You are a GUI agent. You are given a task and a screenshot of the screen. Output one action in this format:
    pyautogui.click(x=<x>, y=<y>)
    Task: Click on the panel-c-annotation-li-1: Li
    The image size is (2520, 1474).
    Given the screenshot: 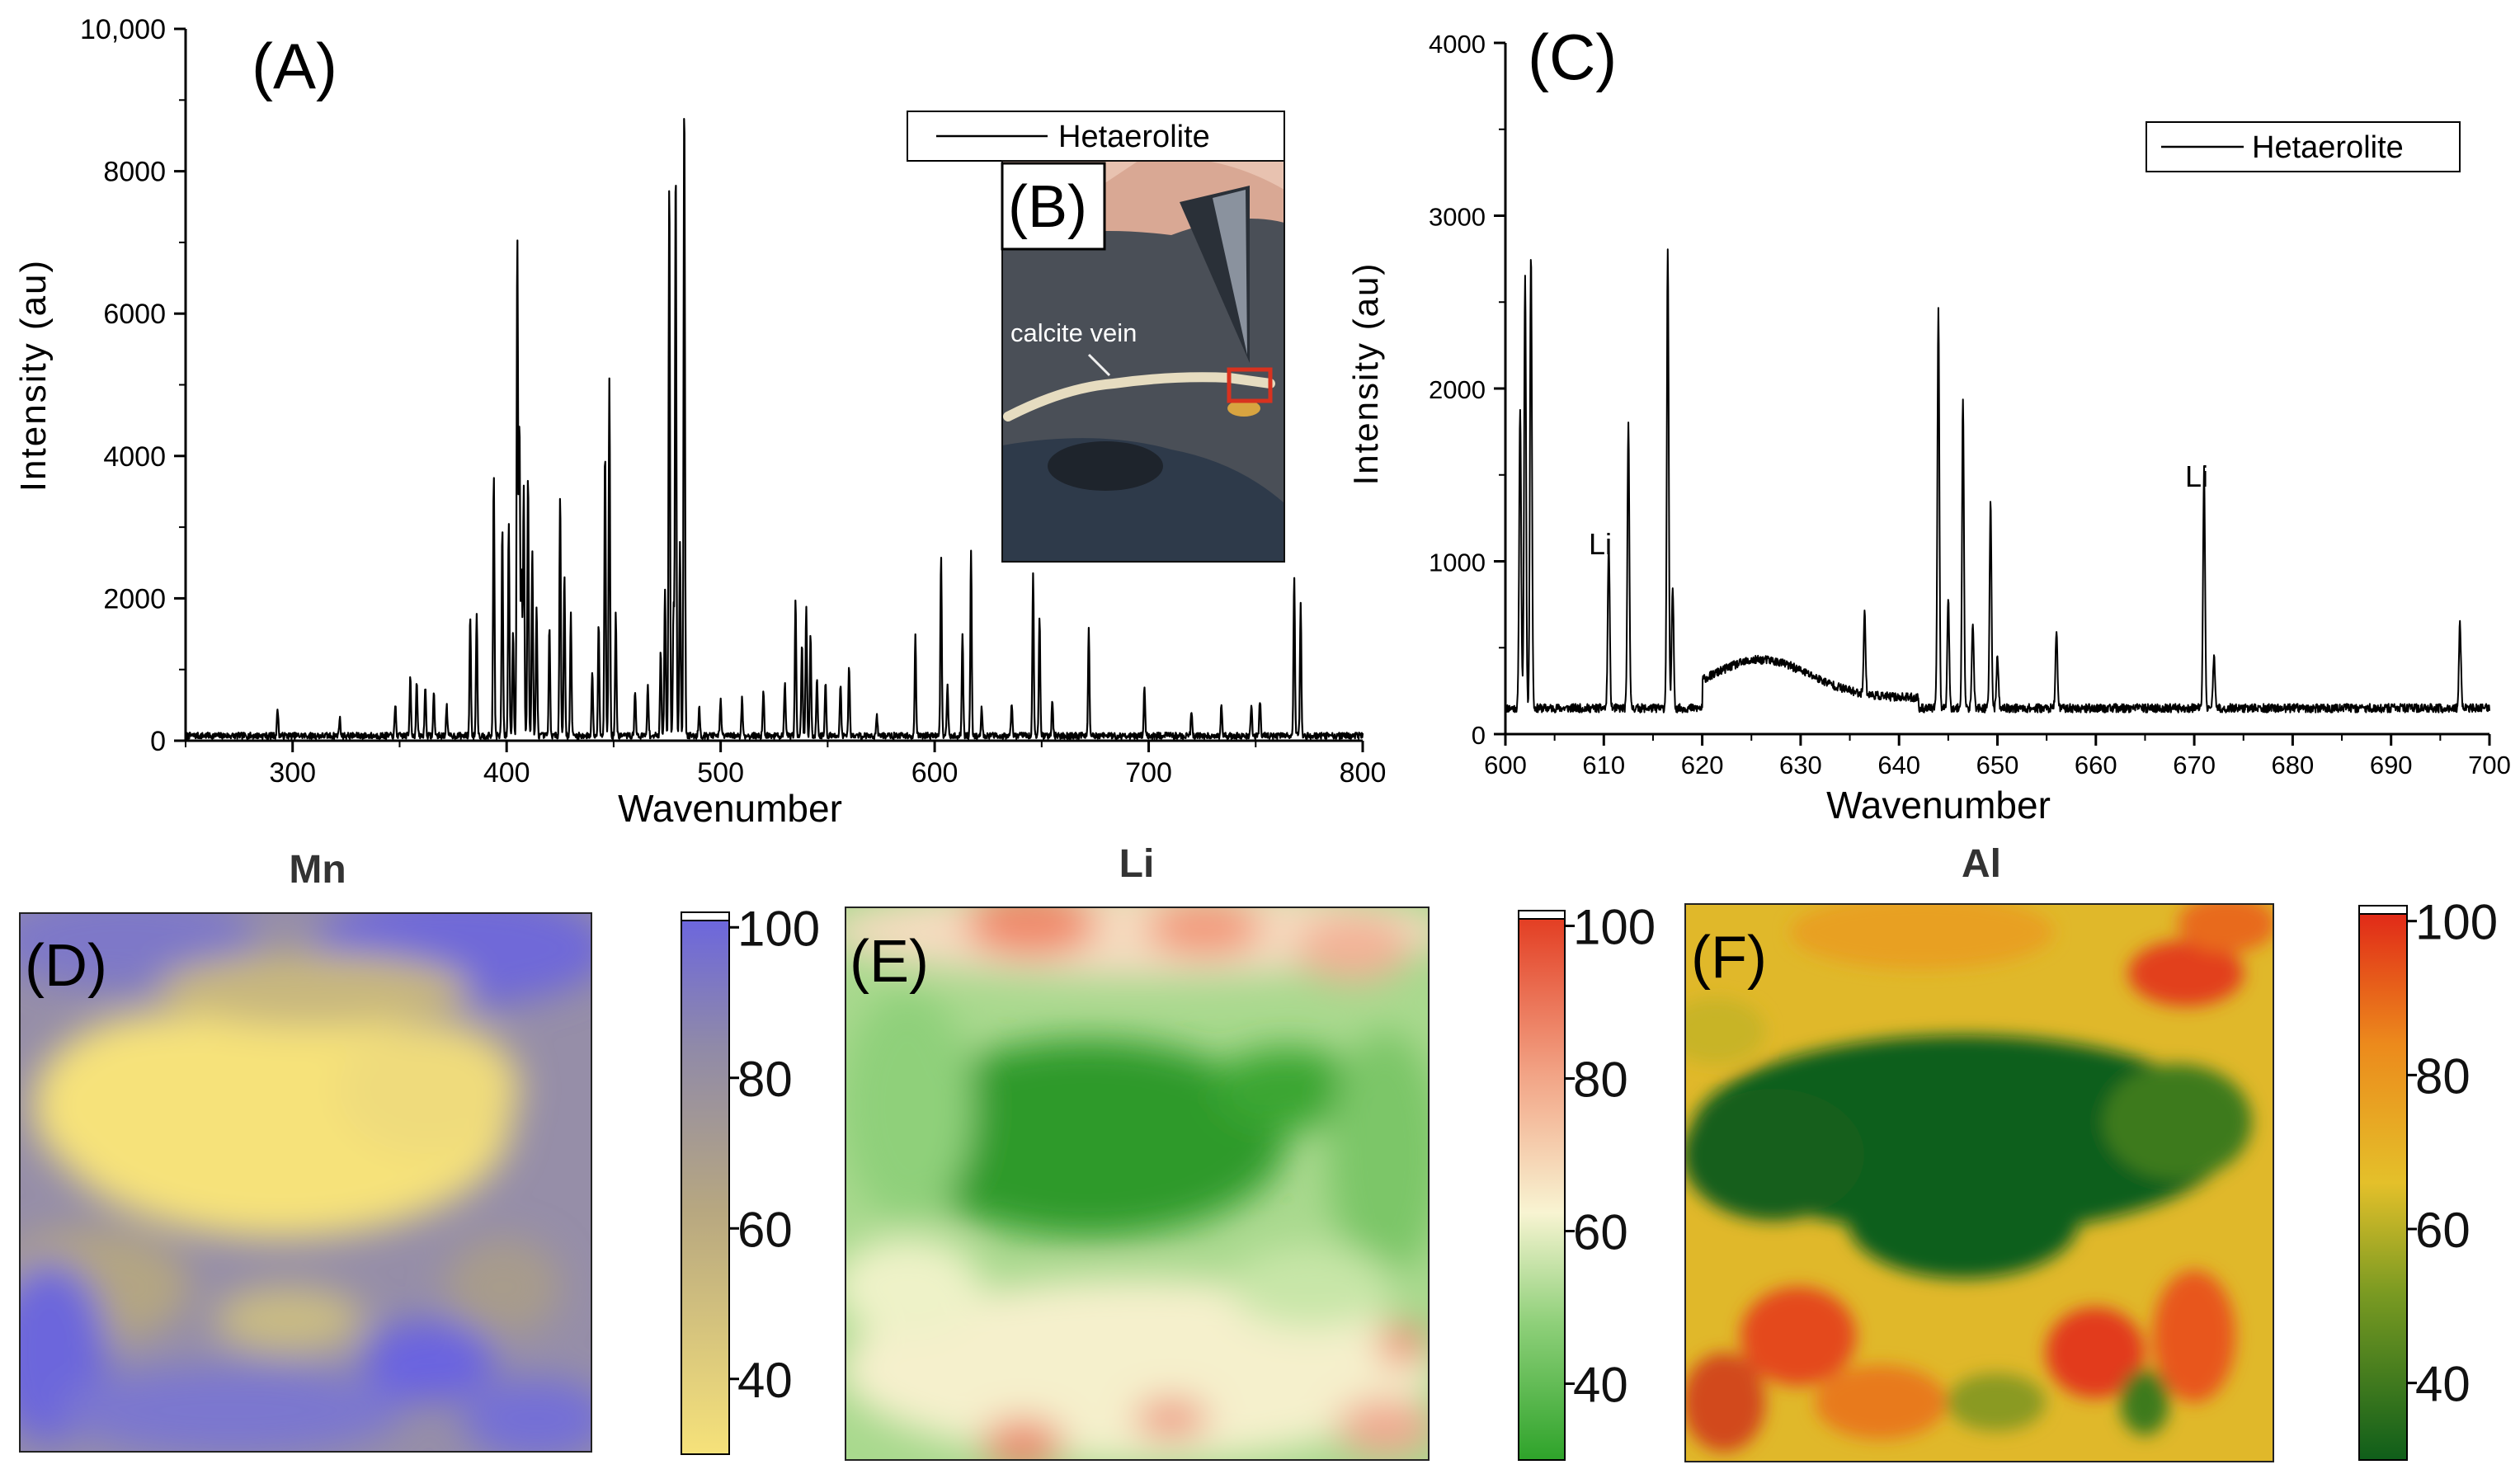 What is the action you would take?
    pyautogui.click(x=1600, y=544)
    